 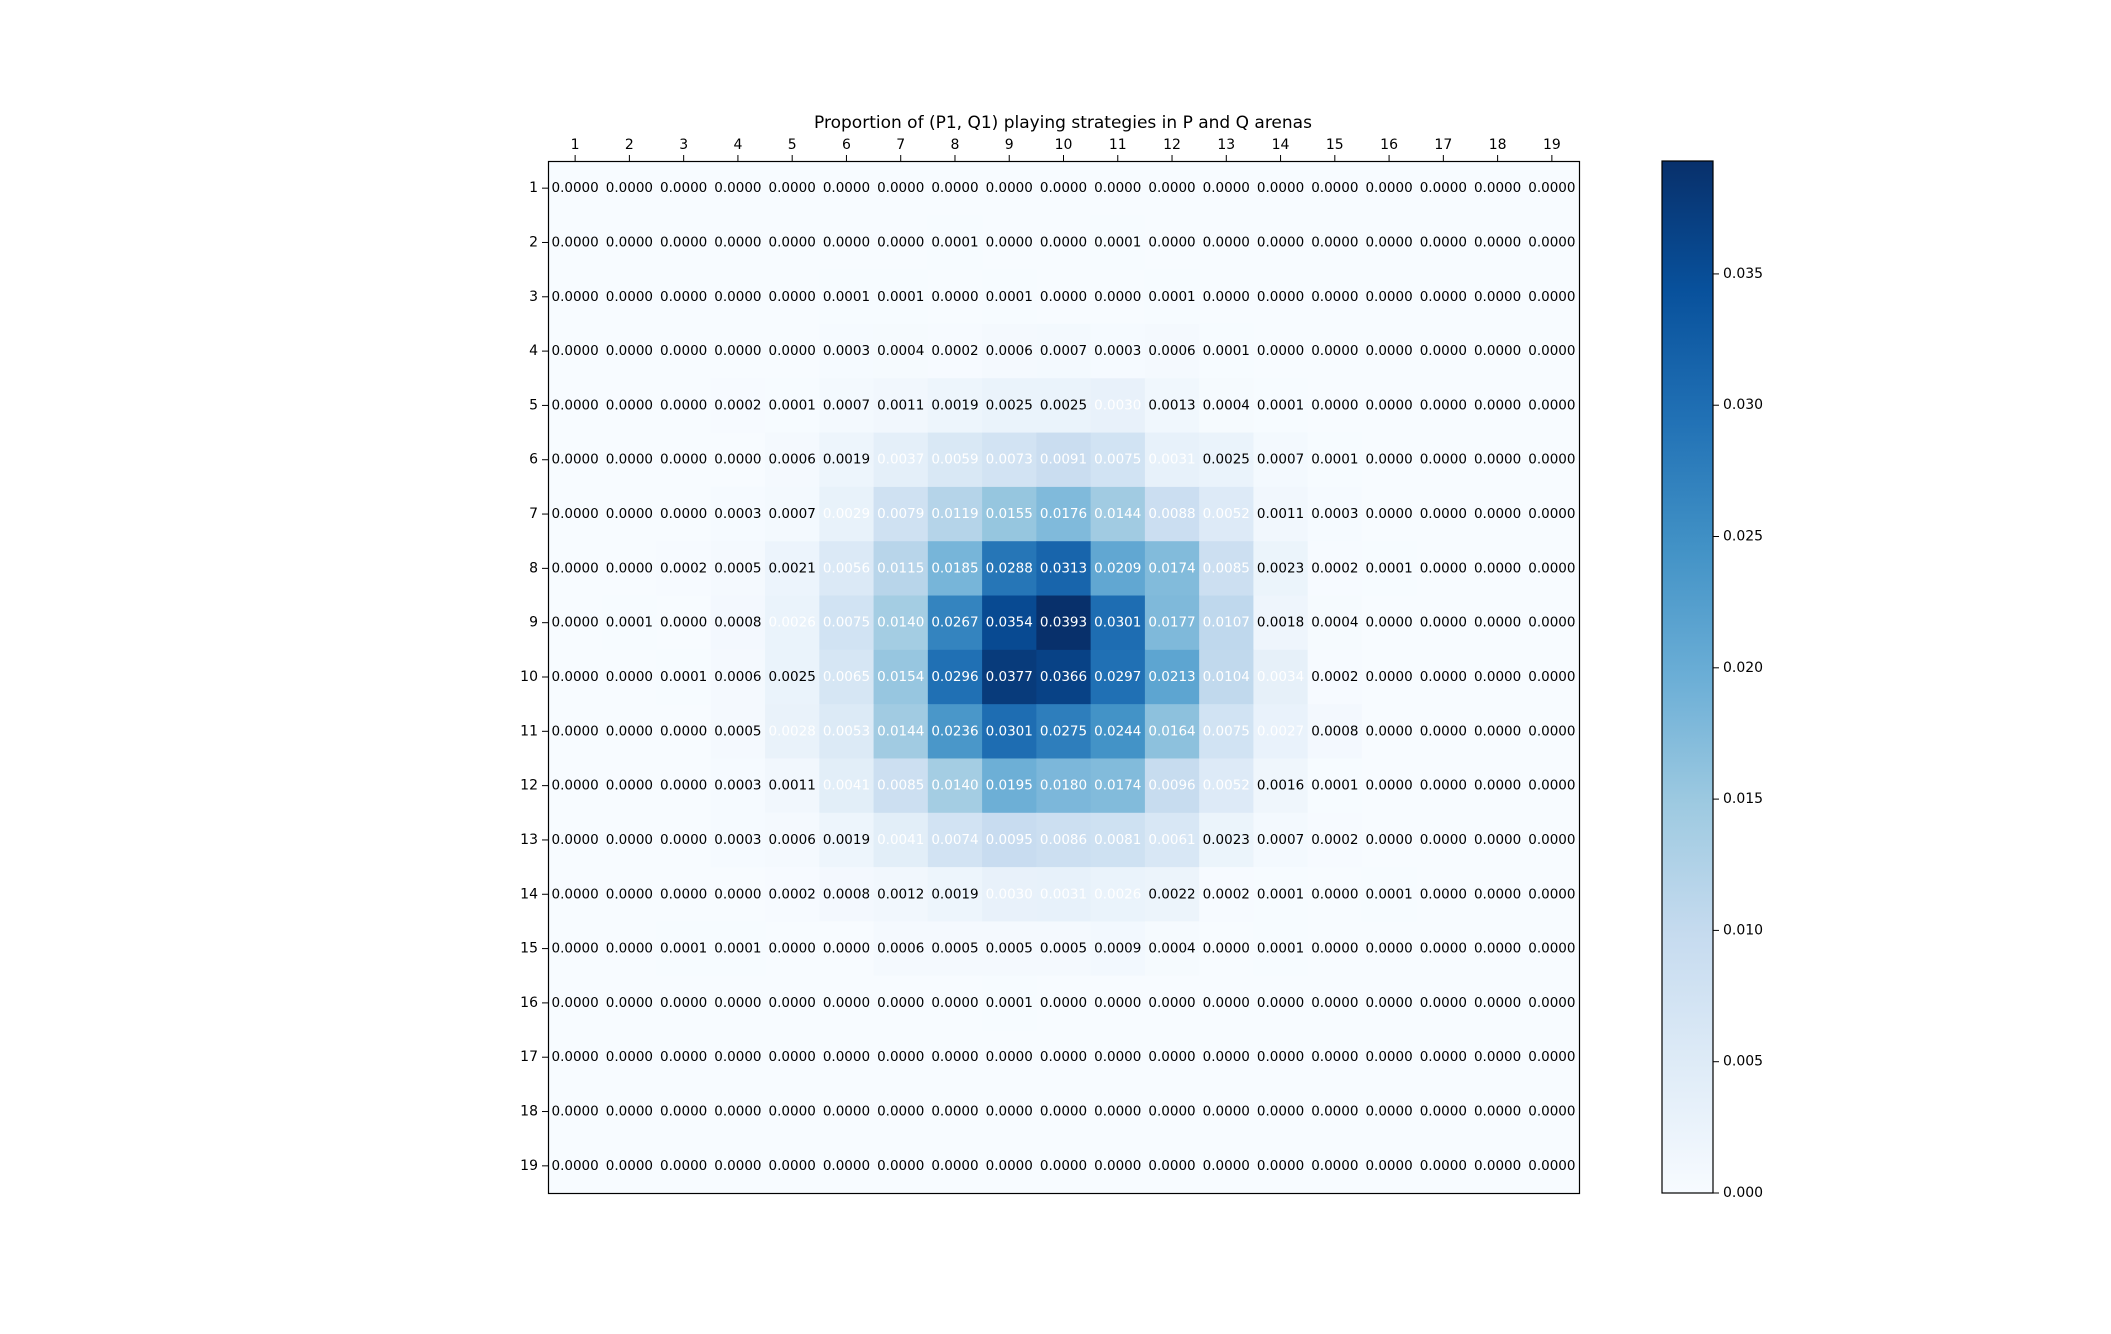 What do you see at coordinates (1280, 623) in the screenshot?
I see `cell-value-label: 0.0018` at bounding box center [1280, 623].